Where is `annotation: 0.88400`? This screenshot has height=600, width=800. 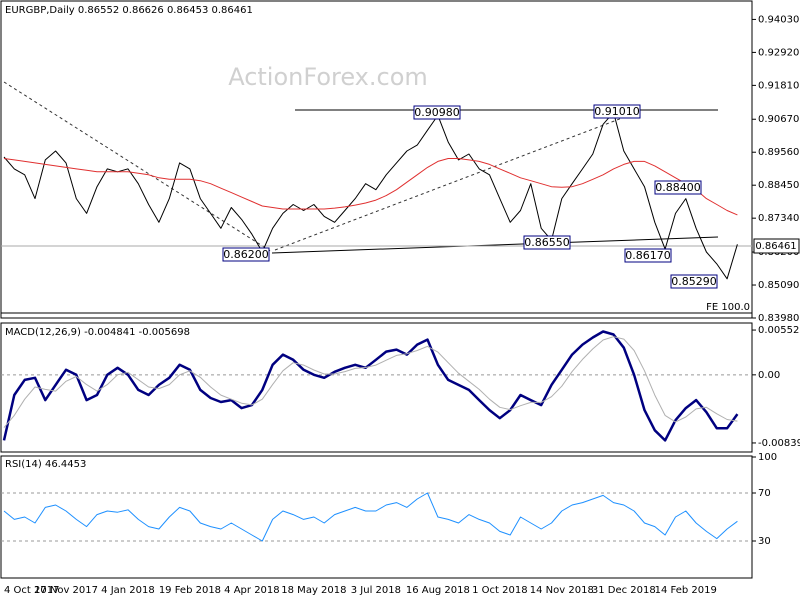 annotation: 0.88400 is located at coordinates (678, 187).